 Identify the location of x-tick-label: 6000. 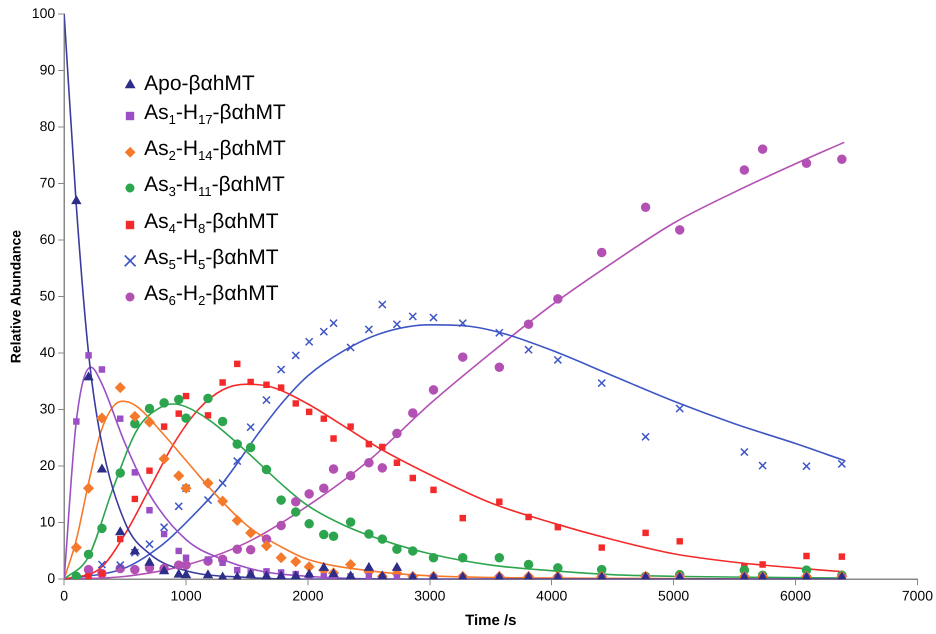
(796, 595).